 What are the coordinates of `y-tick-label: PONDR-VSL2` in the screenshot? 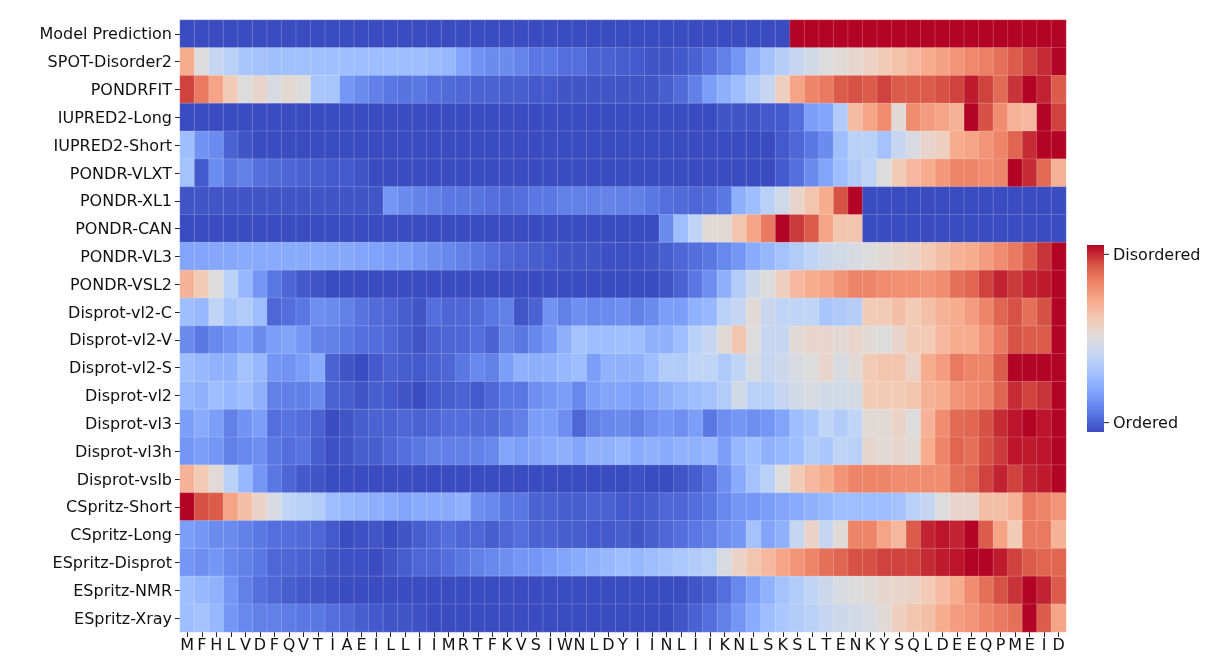 It's located at (120, 284).